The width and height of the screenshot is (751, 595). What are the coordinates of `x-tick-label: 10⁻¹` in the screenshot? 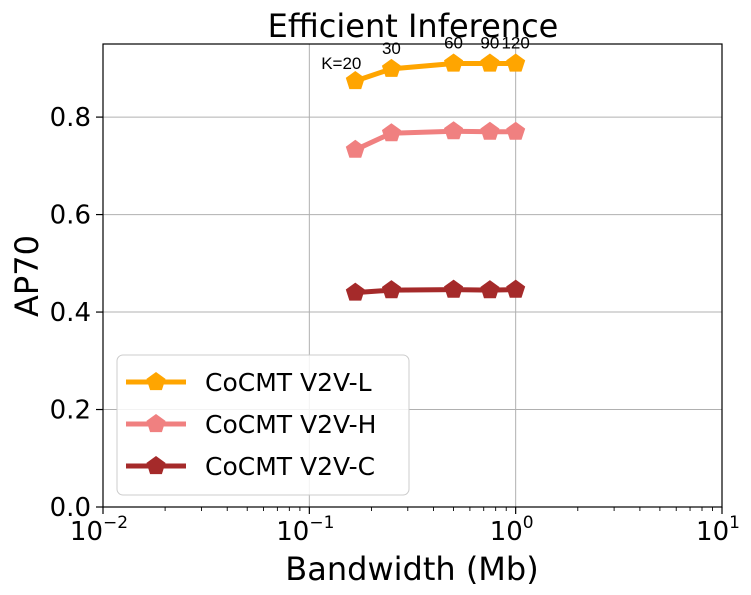 It's located at (305, 530).